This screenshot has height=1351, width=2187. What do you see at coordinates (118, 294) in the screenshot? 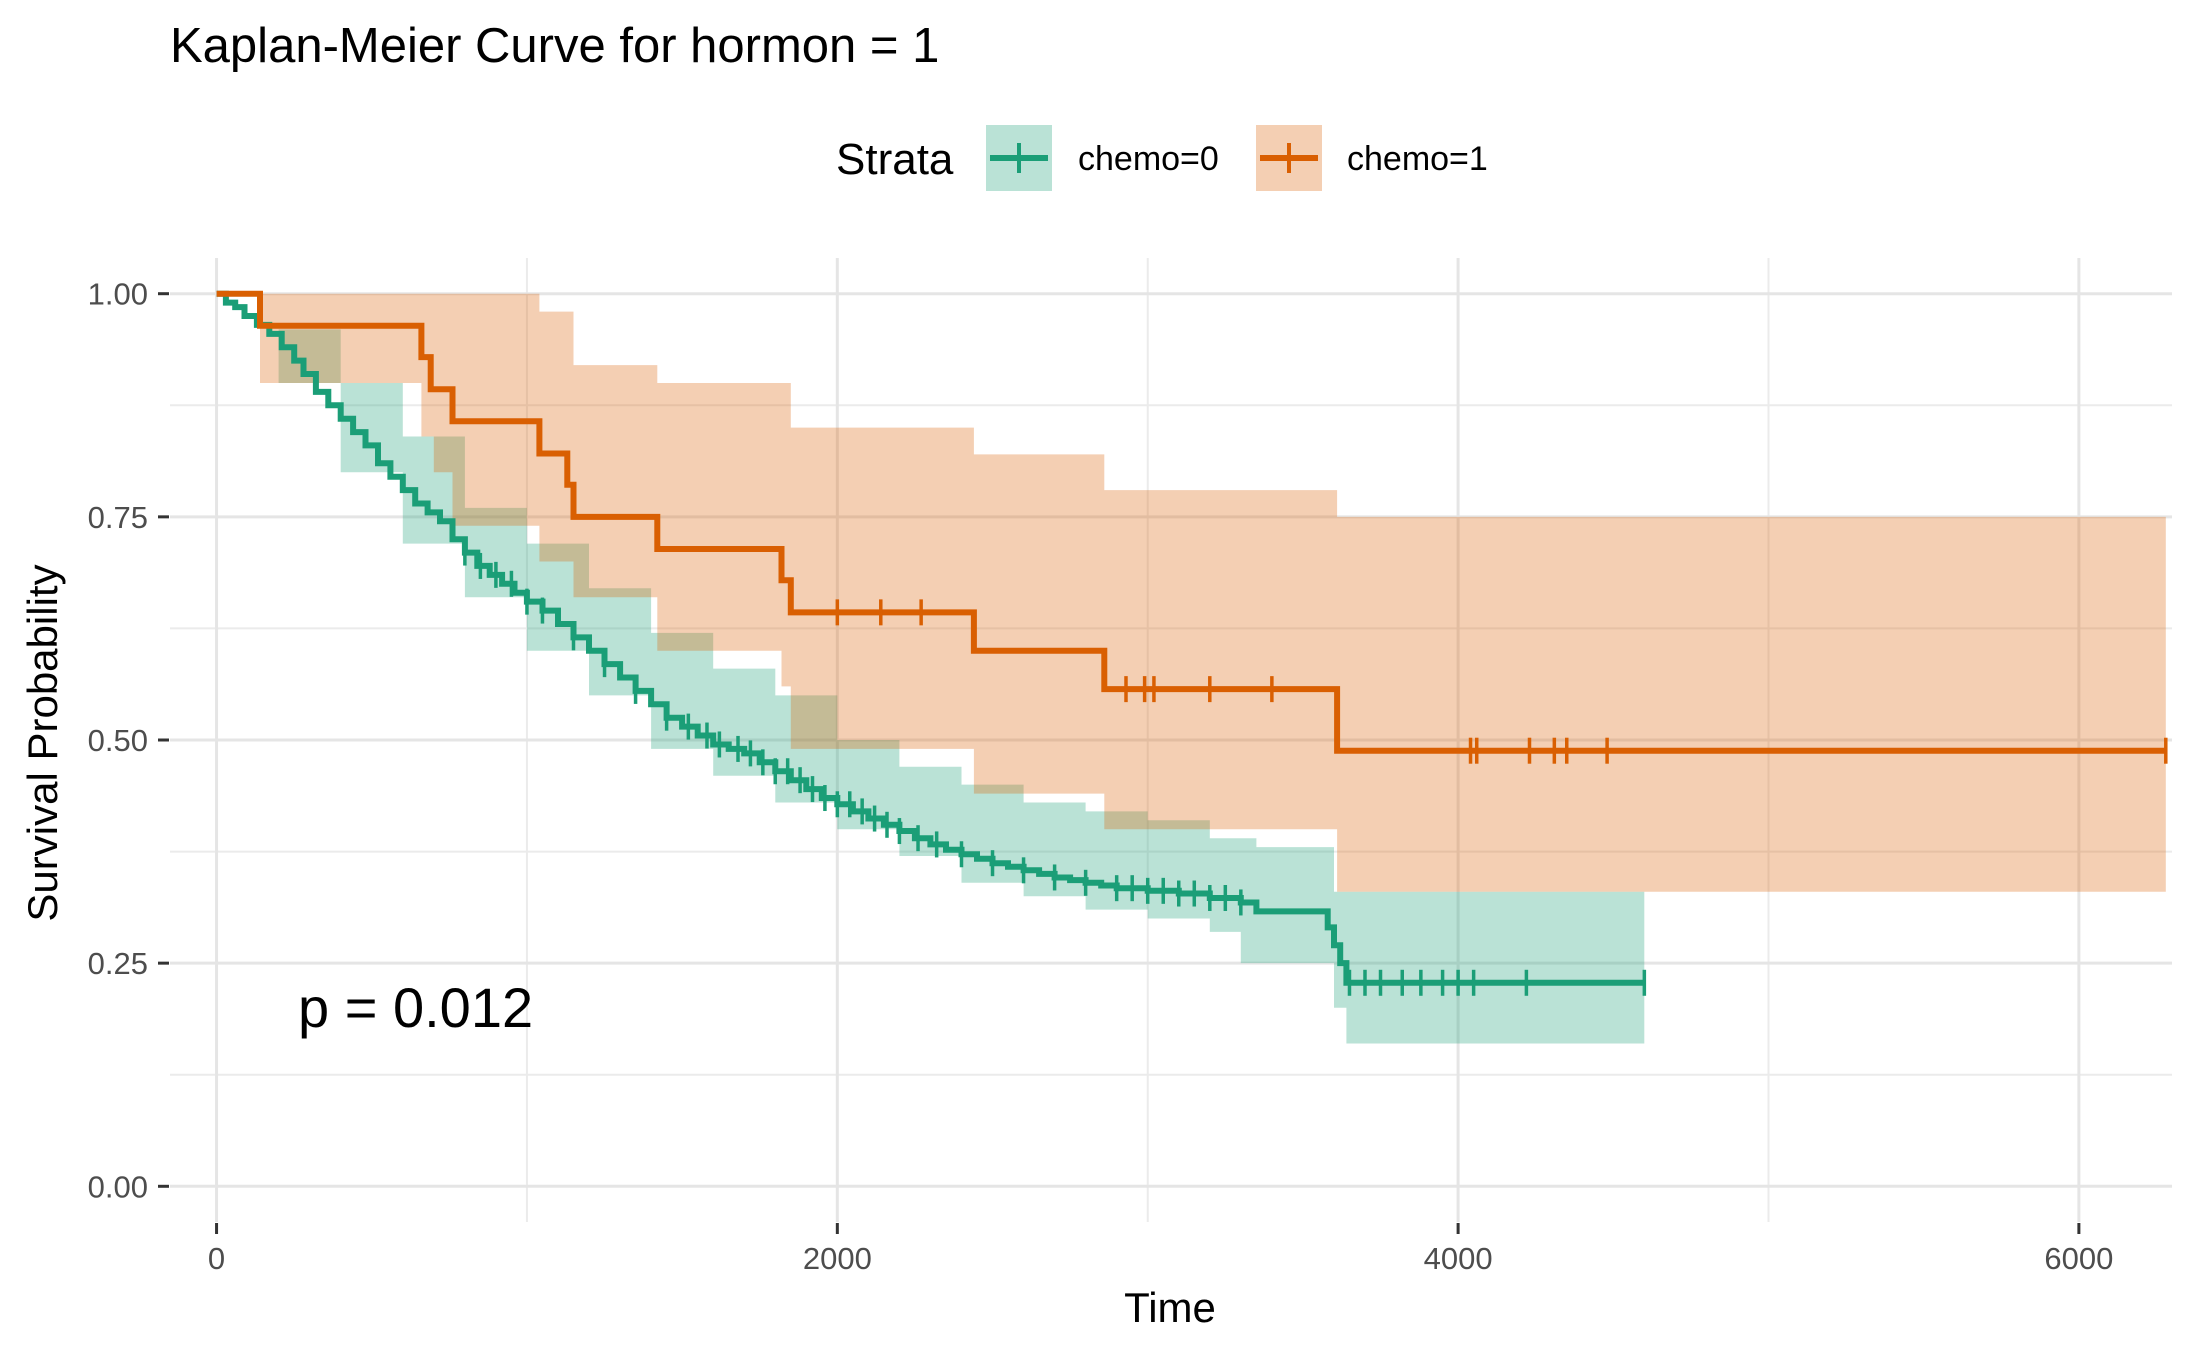
I see `y-tick-label: 1.00` at bounding box center [118, 294].